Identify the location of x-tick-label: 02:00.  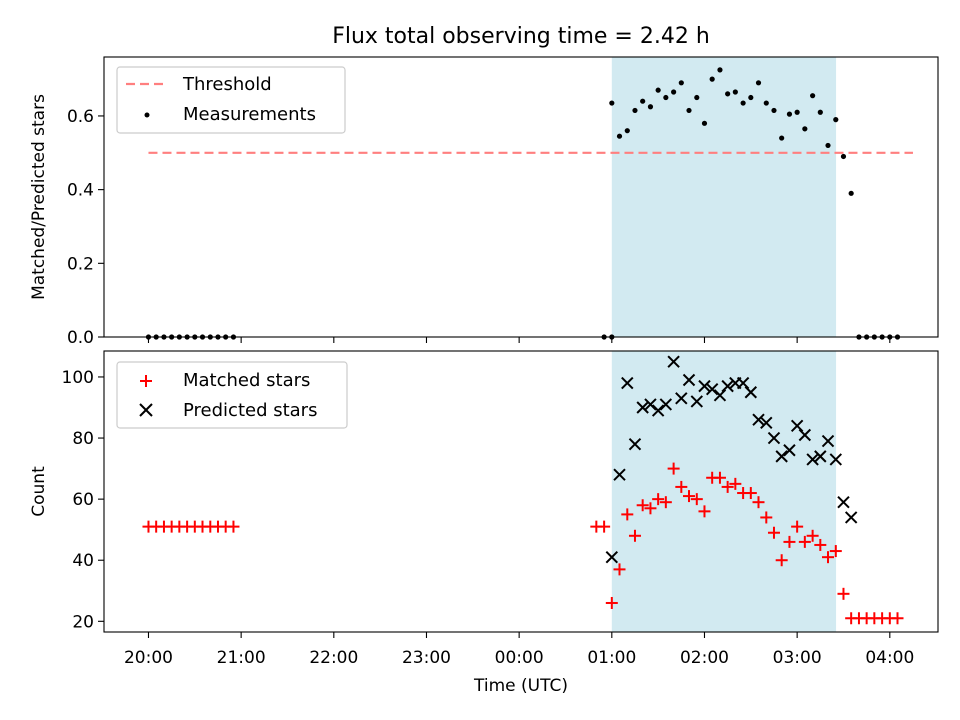
(704, 658).